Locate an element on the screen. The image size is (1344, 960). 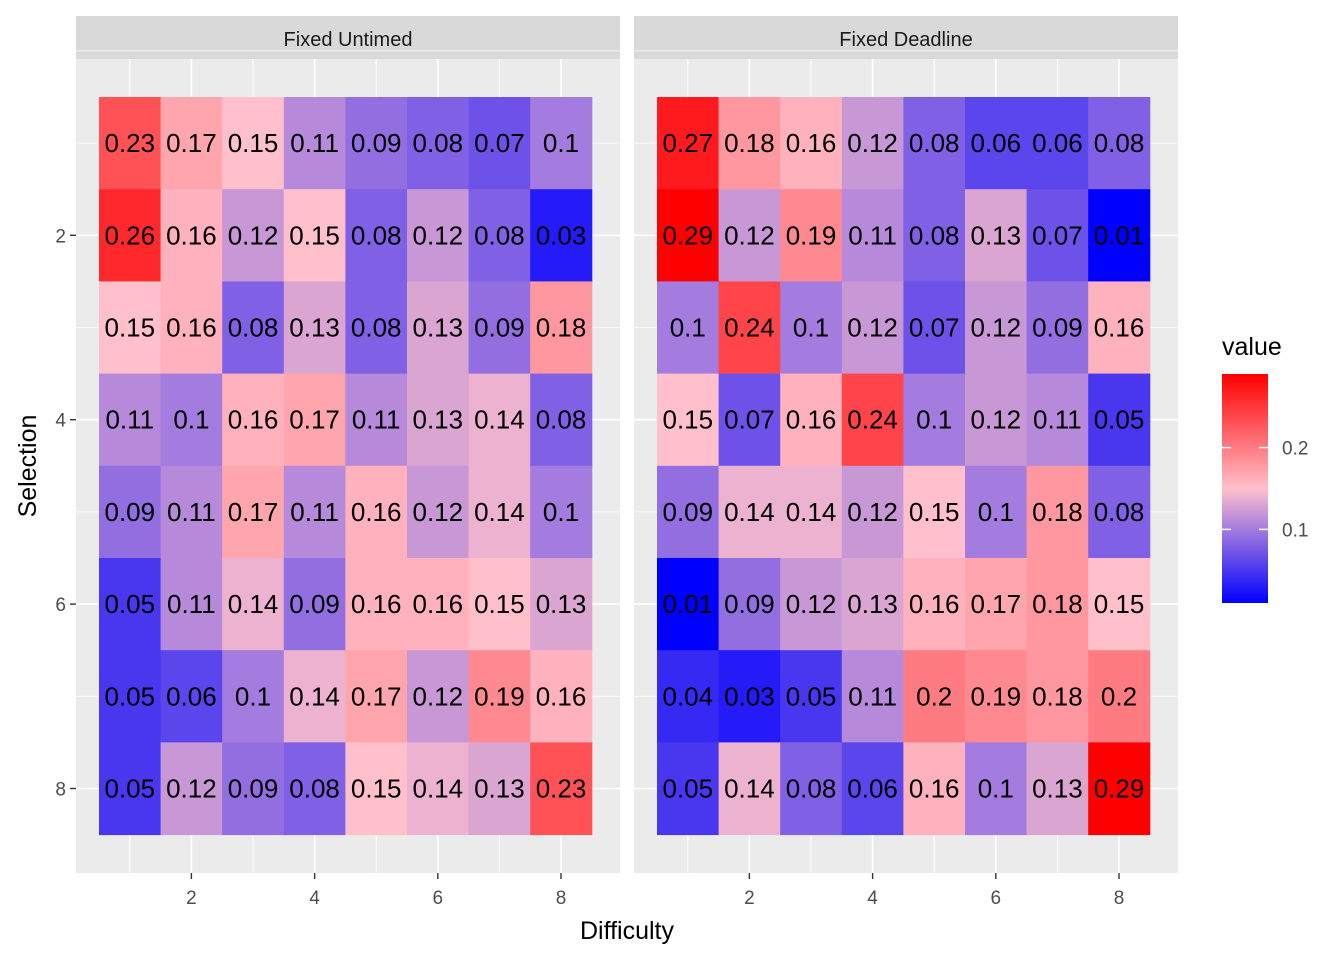
x-tick-label: 4 is located at coordinates (872, 898).